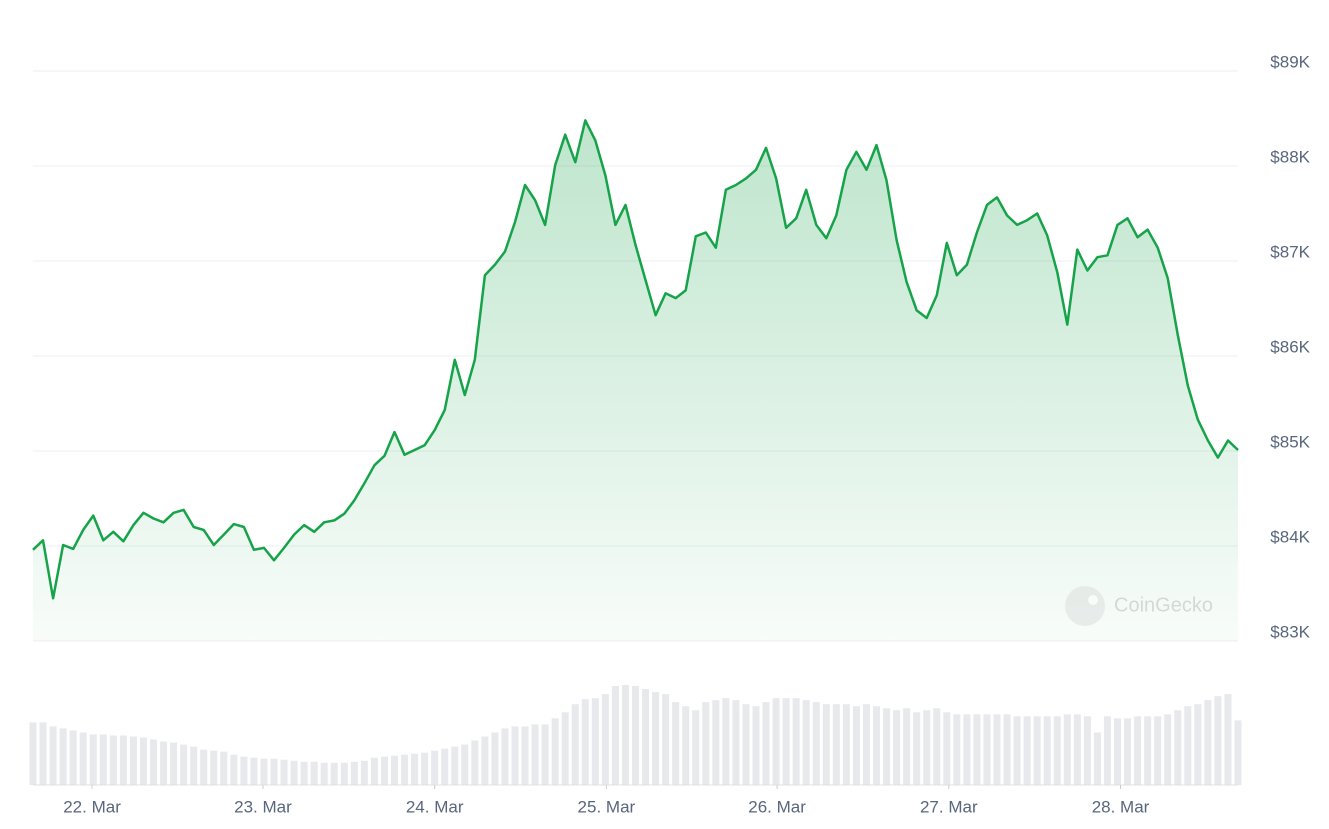 Image resolution: width=1329 pixels, height=829 pixels. I want to click on watermark-eye, so click(1093, 600).